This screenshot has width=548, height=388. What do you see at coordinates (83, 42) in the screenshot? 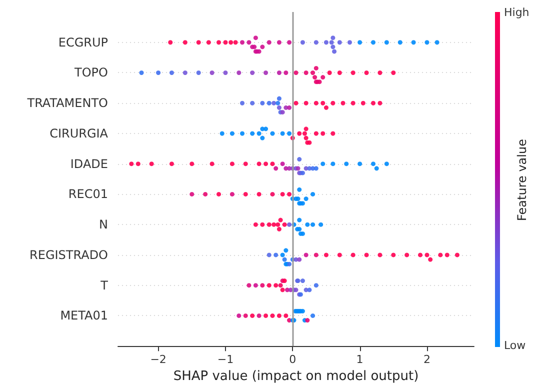
I see `y-tick-label: ECGRUP` at bounding box center [83, 42].